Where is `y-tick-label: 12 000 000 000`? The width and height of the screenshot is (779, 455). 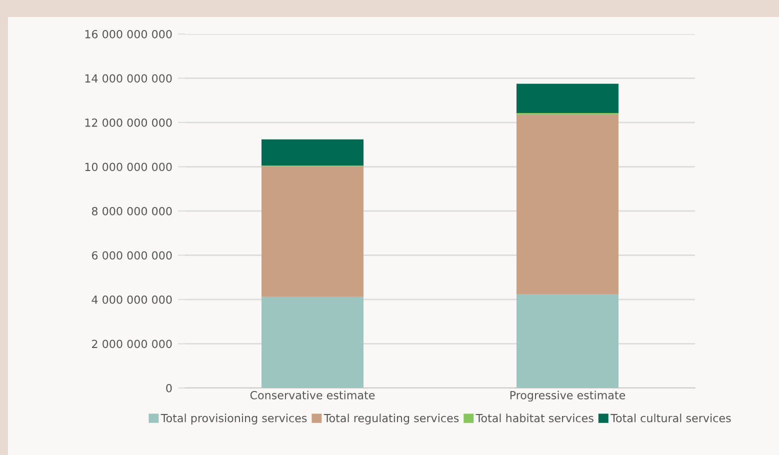 y-tick-label: 12 000 000 000 is located at coordinates (128, 122).